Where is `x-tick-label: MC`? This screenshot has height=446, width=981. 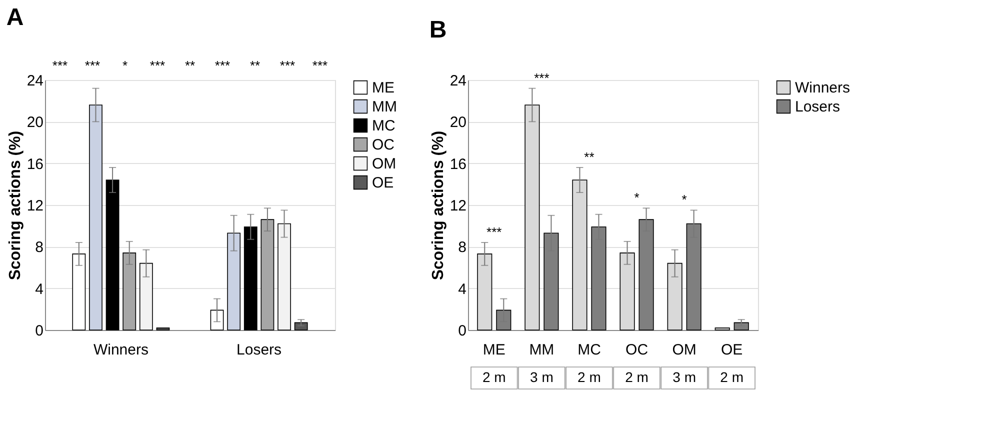
x-tick-label: MC is located at coordinates (590, 350).